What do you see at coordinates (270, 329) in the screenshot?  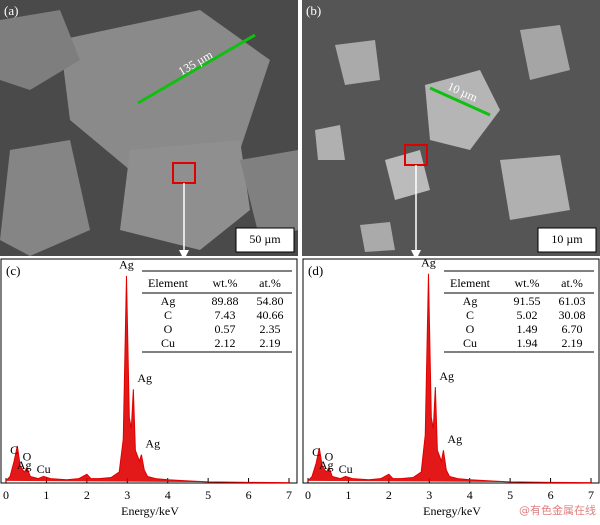 I see `table-cell: 2.35` at bounding box center [270, 329].